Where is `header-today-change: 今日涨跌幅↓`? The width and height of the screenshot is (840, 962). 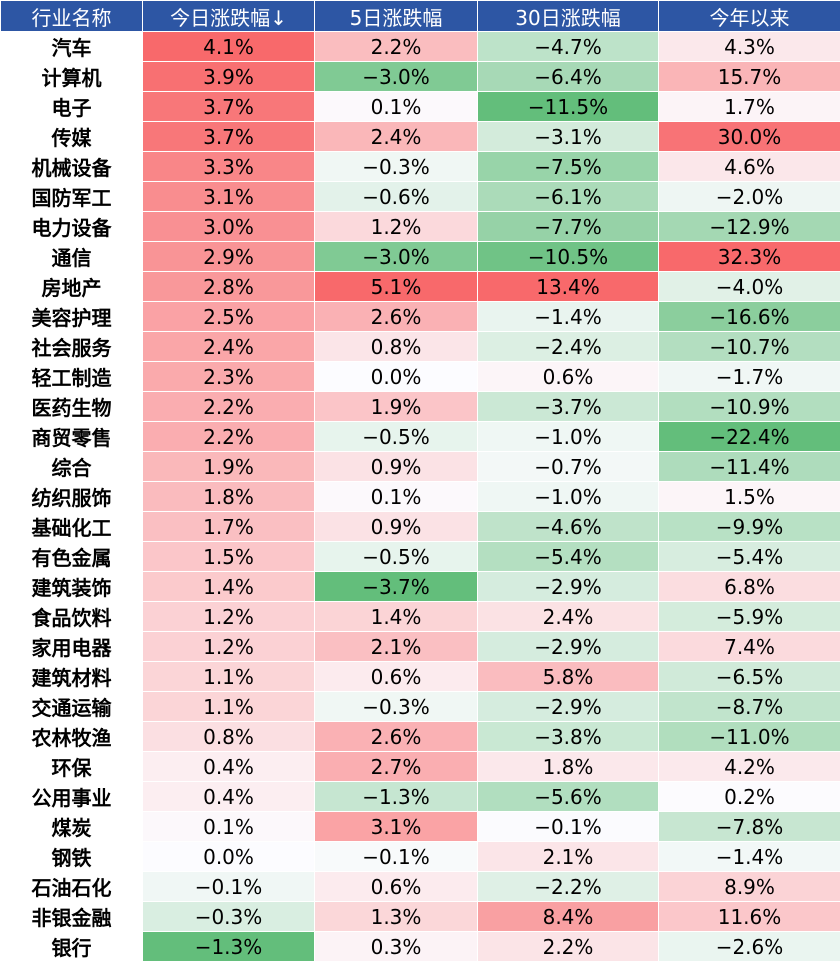 header-today-change: 今日涨跌幅↓ is located at coordinates (229, 16).